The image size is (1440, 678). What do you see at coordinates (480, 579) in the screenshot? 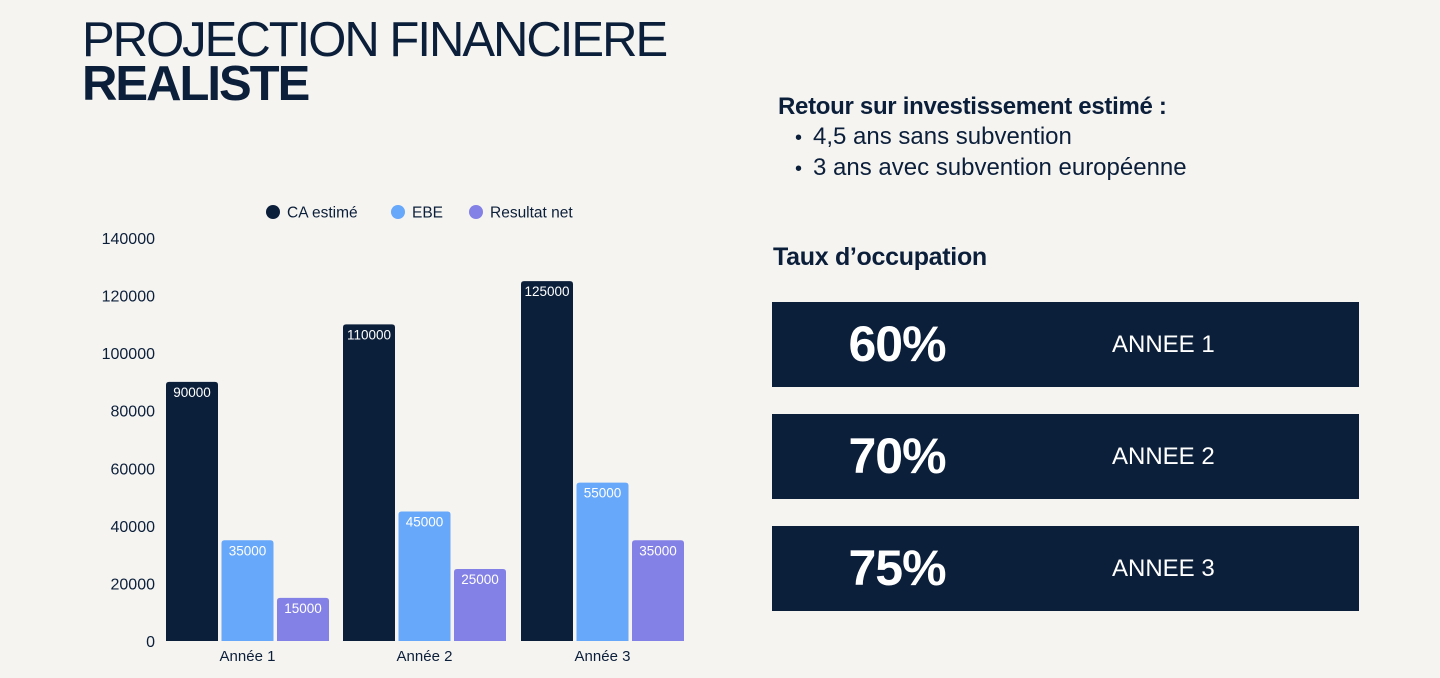
I see `data-label: 25000` at bounding box center [480, 579].